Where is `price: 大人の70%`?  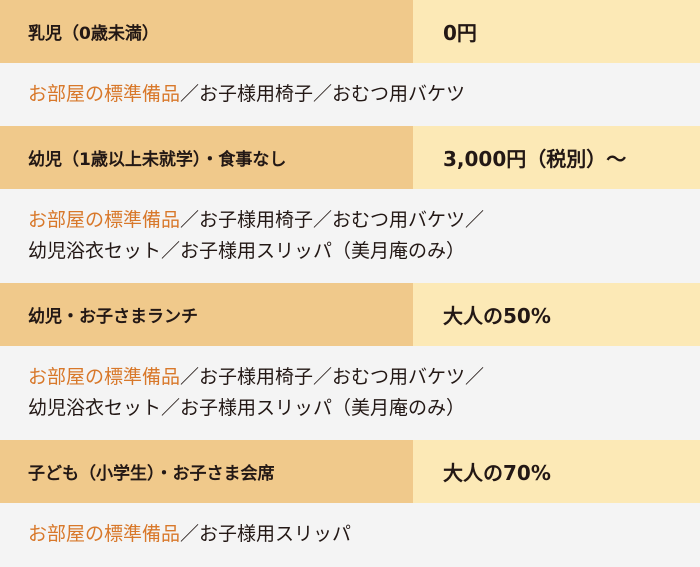
price: 大人の70% is located at coordinates (556, 471).